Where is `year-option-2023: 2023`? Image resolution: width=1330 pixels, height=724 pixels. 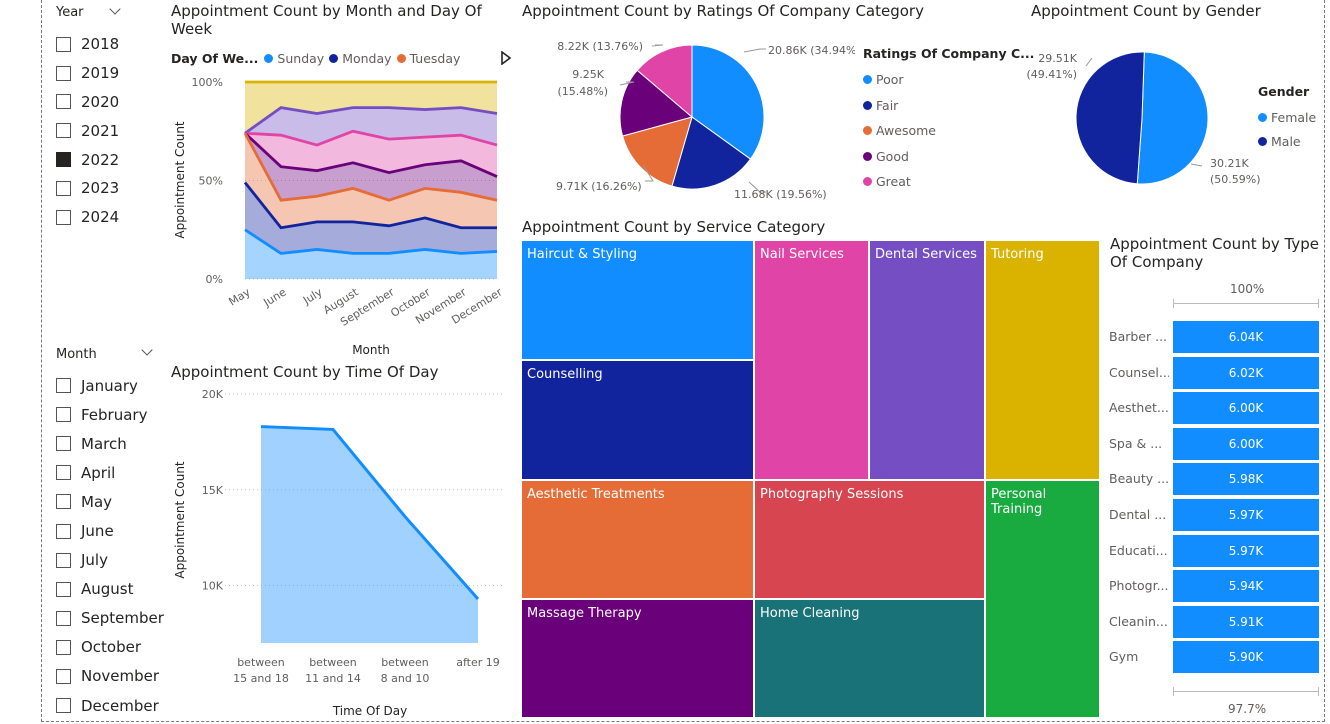
year-option-2023: 2023 is located at coordinates (87, 188).